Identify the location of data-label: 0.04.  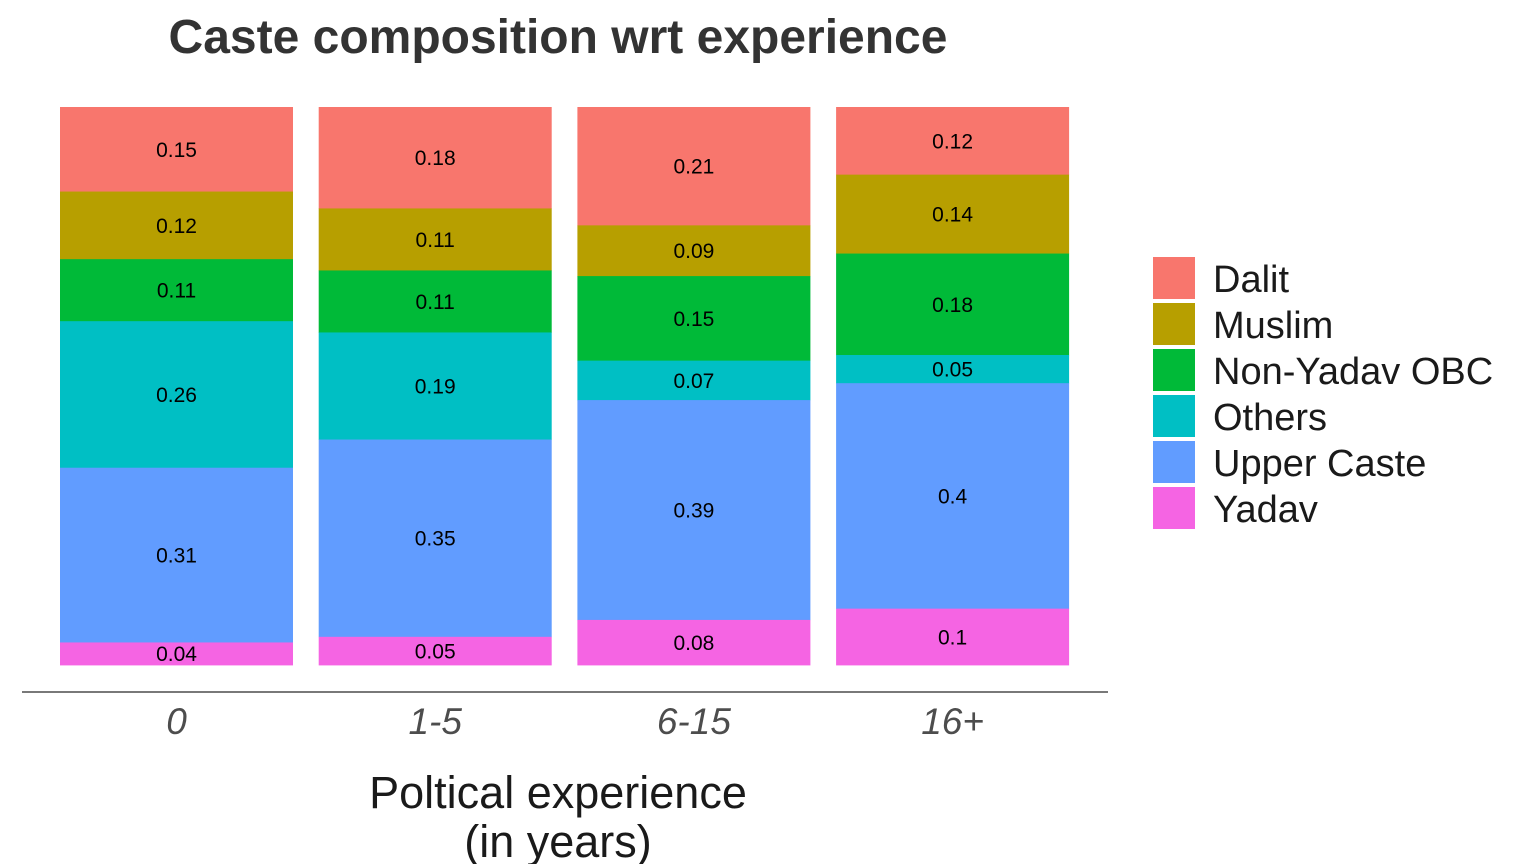
(176, 654).